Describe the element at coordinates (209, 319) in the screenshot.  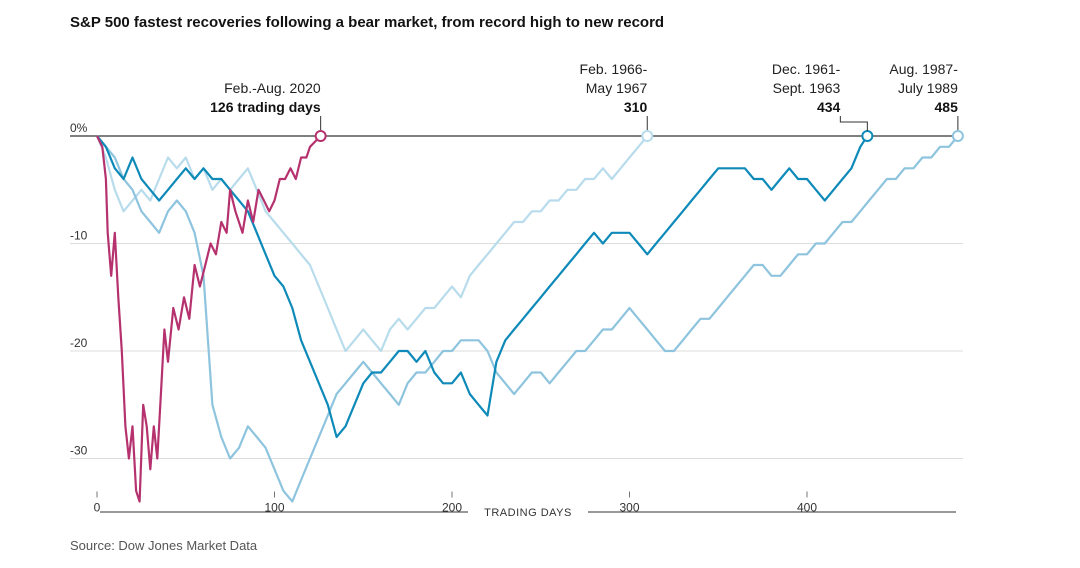
I see `series-line-feb-aug-2020` at that location.